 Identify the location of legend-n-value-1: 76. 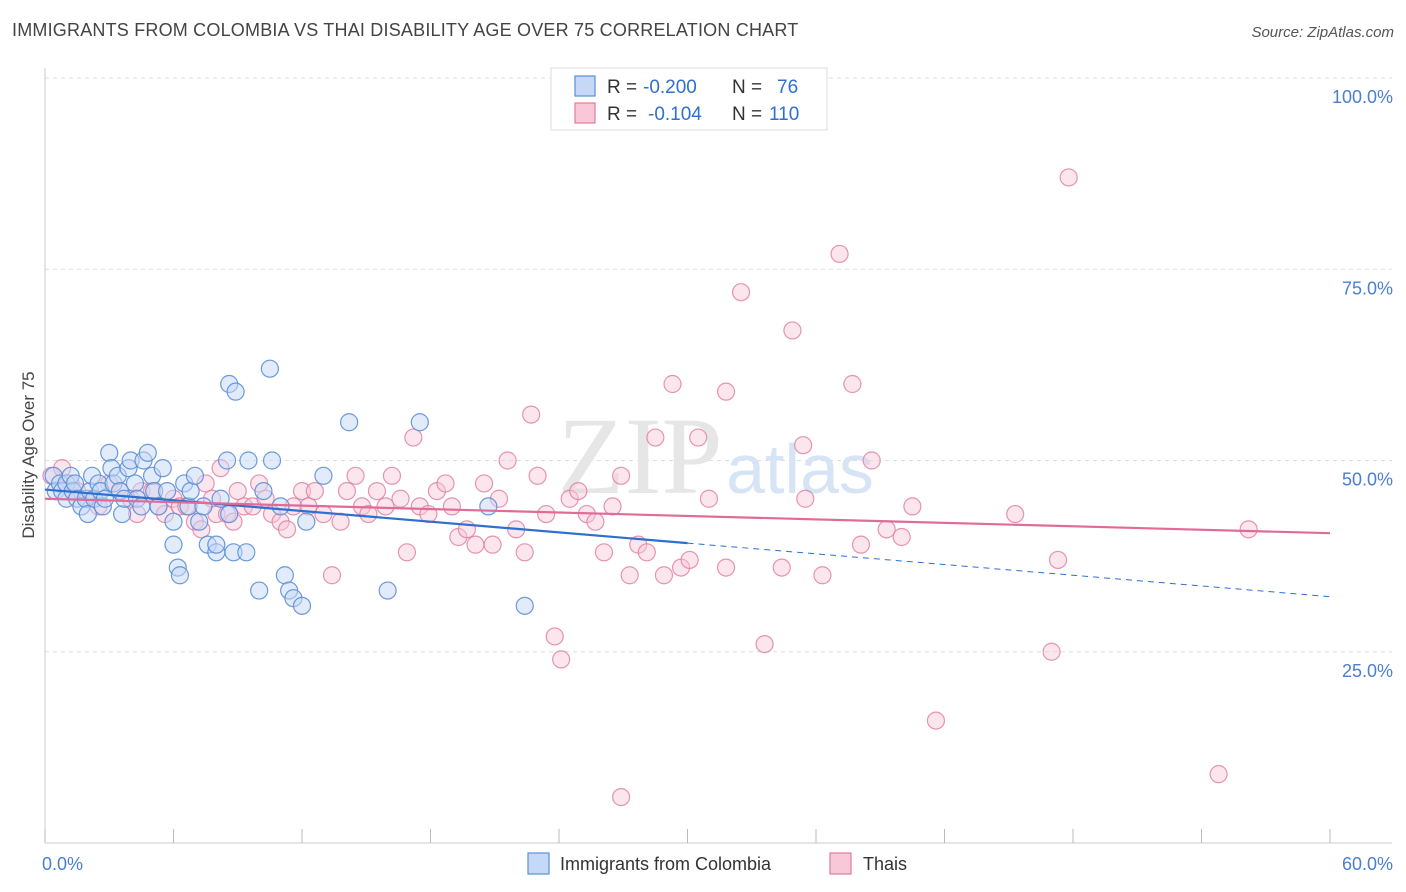
(787, 87).